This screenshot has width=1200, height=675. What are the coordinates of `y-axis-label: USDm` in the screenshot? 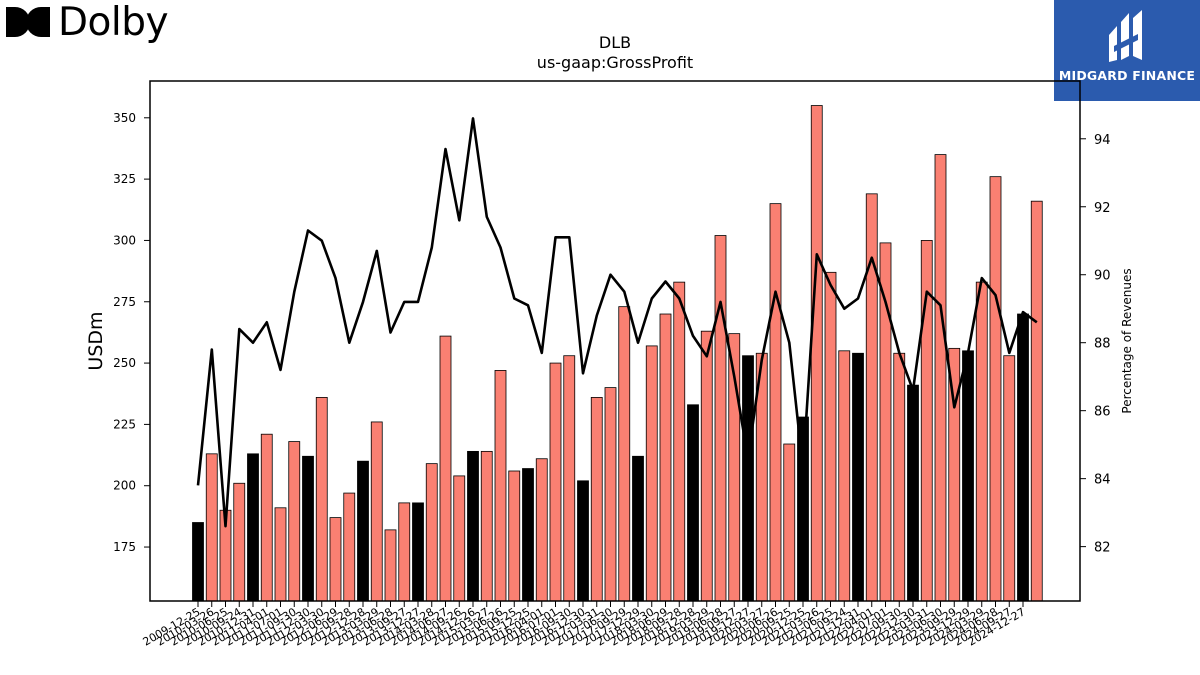 It's located at (96, 340).